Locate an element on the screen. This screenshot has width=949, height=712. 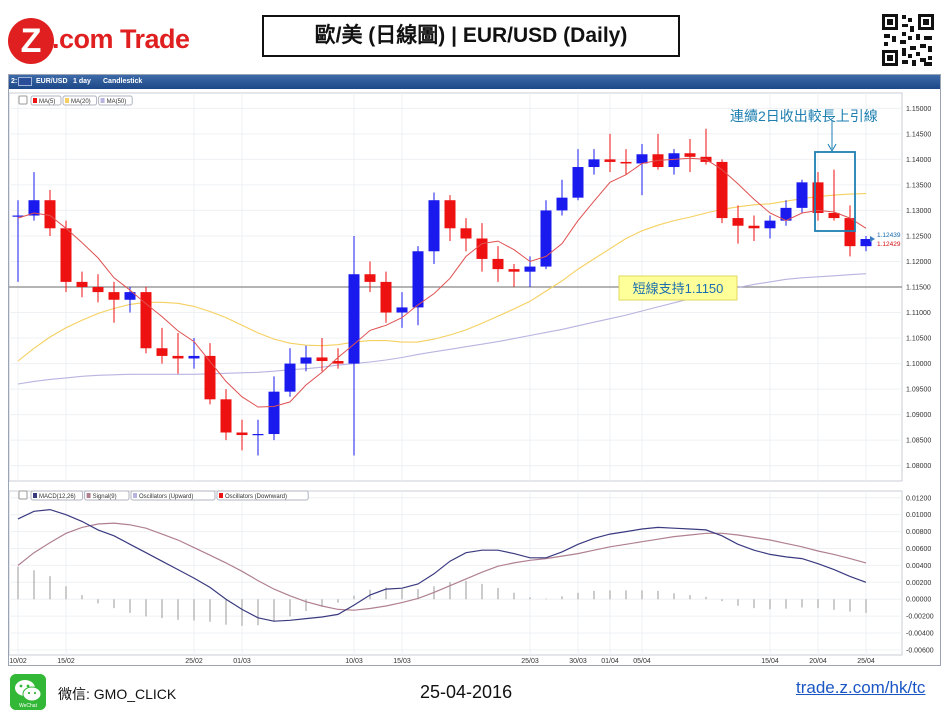
y-tick-label: 0.00200 is located at coordinates (918, 583).